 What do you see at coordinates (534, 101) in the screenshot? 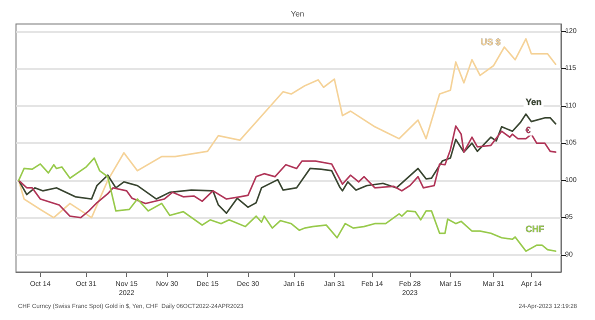
I see `series-label: Yen` at bounding box center [534, 101].